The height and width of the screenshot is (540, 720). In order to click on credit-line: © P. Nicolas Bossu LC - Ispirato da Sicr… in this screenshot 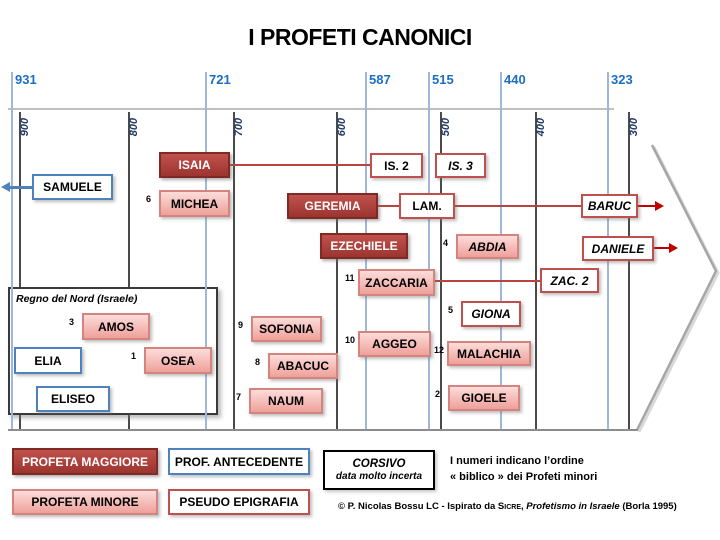, I will do `click(507, 506)`.